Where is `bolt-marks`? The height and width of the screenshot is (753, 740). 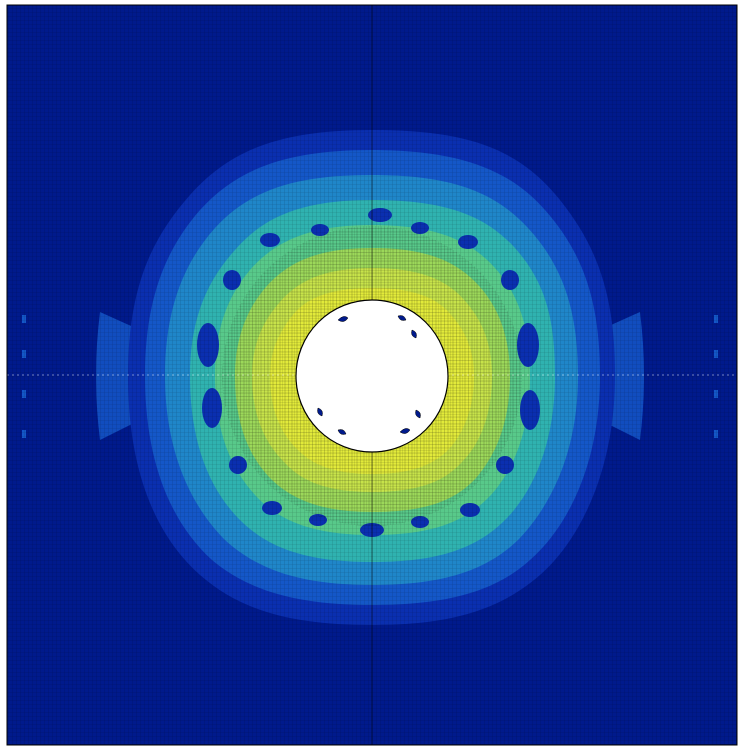
bolt-marks is located at coordinates (369, 375).